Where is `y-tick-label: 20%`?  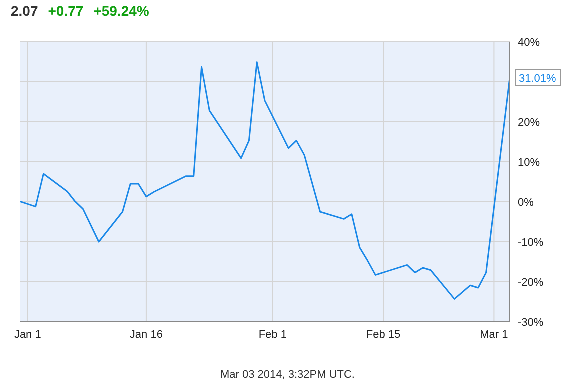
y-tick-label: 20% is located at coordinates (529, 122).